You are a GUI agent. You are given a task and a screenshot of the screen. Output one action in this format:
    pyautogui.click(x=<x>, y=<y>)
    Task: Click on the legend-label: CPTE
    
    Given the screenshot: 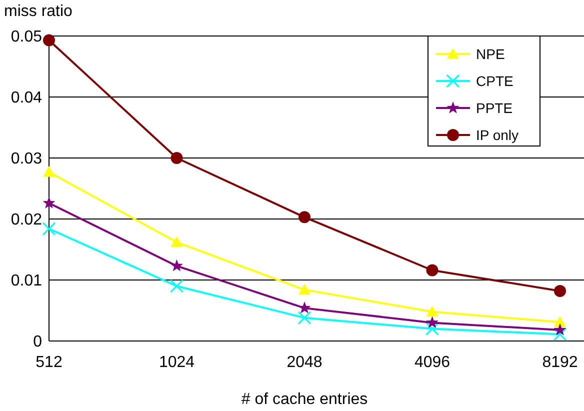 What is the action you would take?
    pyautogui.click(x=495, y=80)
    